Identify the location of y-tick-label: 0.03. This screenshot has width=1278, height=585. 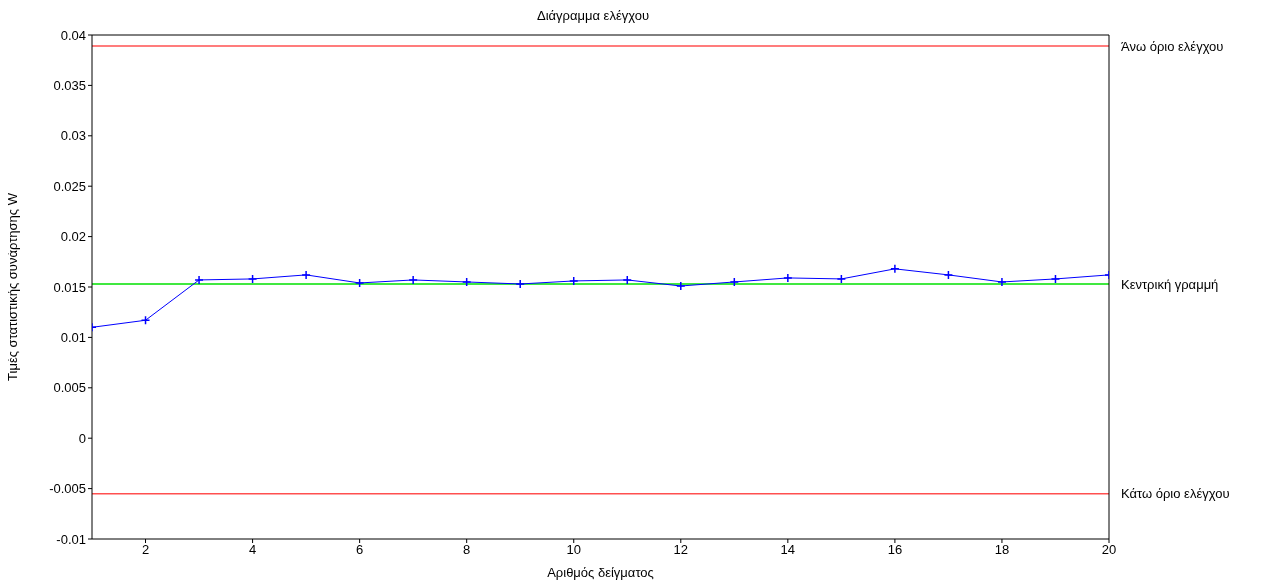
(73, 136).